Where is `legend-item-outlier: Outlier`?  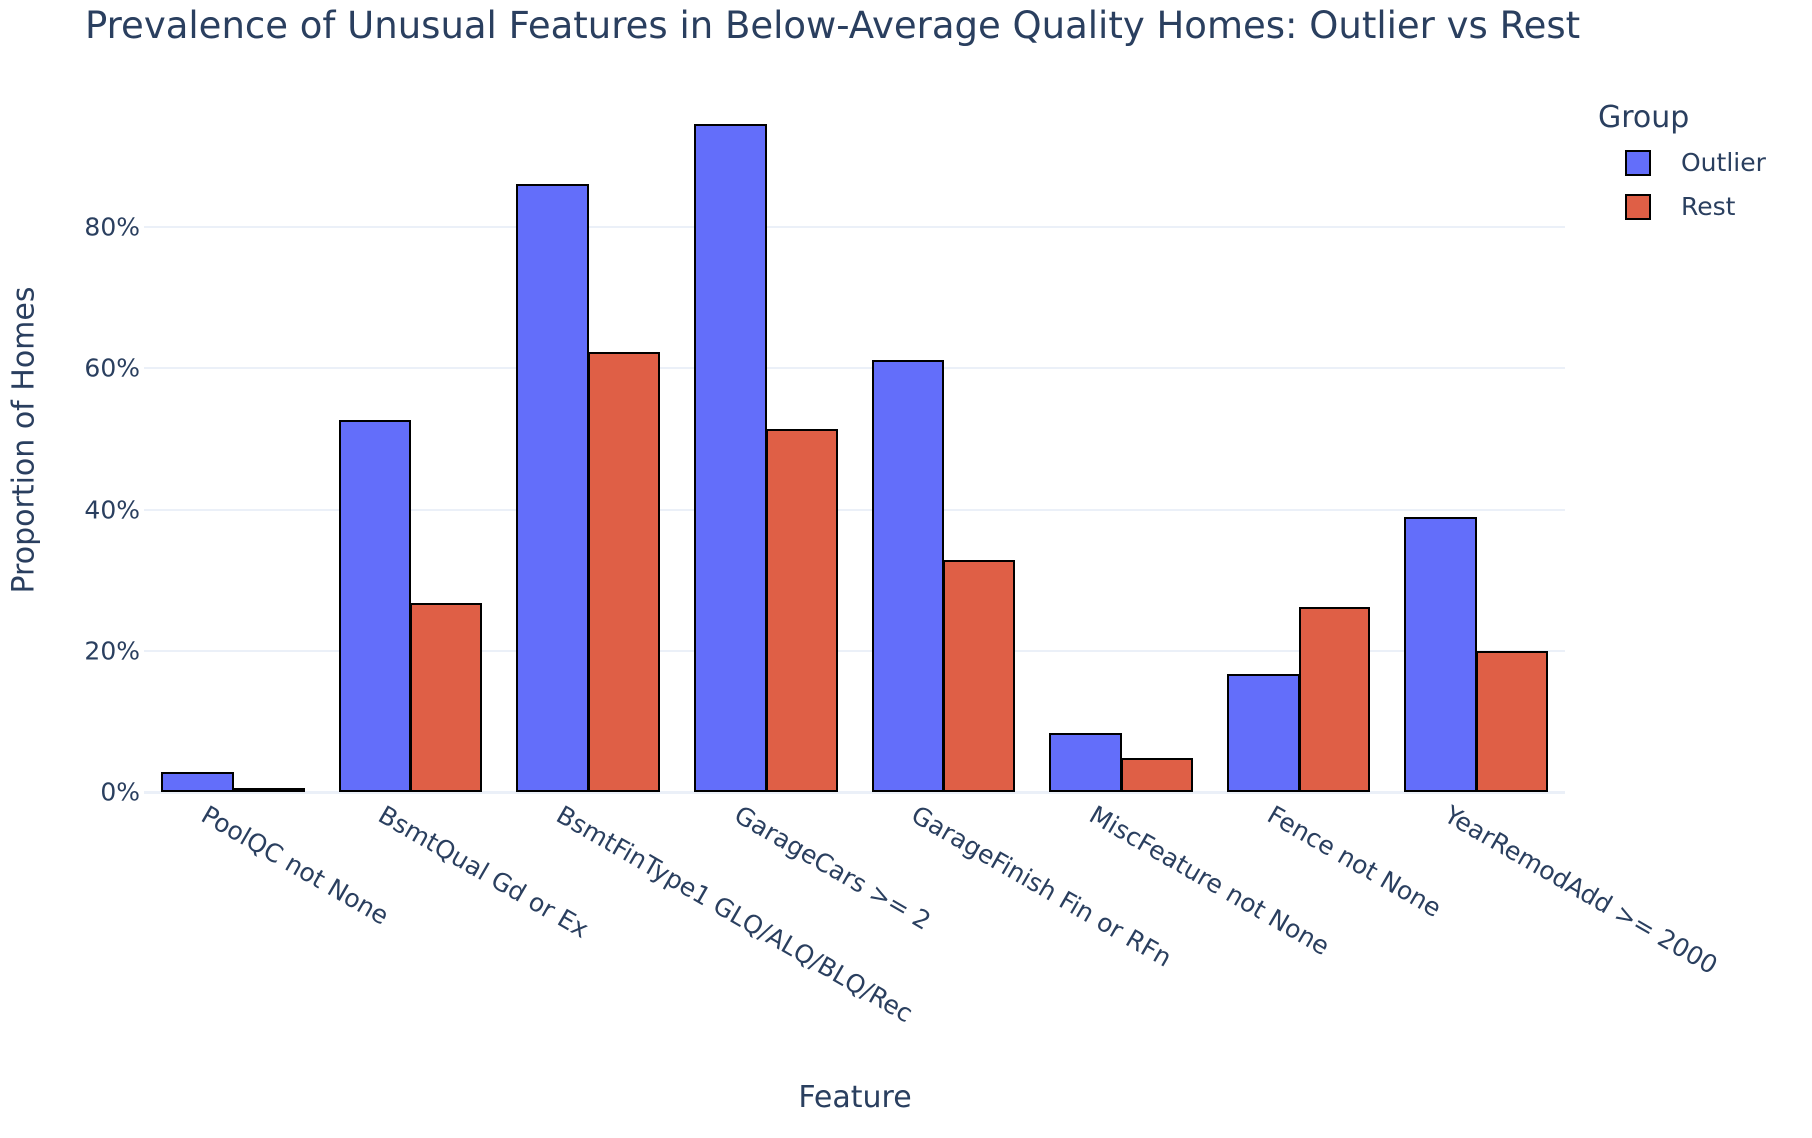
legend-item-outlier: Outlier is located at coordinates (1695, 162).